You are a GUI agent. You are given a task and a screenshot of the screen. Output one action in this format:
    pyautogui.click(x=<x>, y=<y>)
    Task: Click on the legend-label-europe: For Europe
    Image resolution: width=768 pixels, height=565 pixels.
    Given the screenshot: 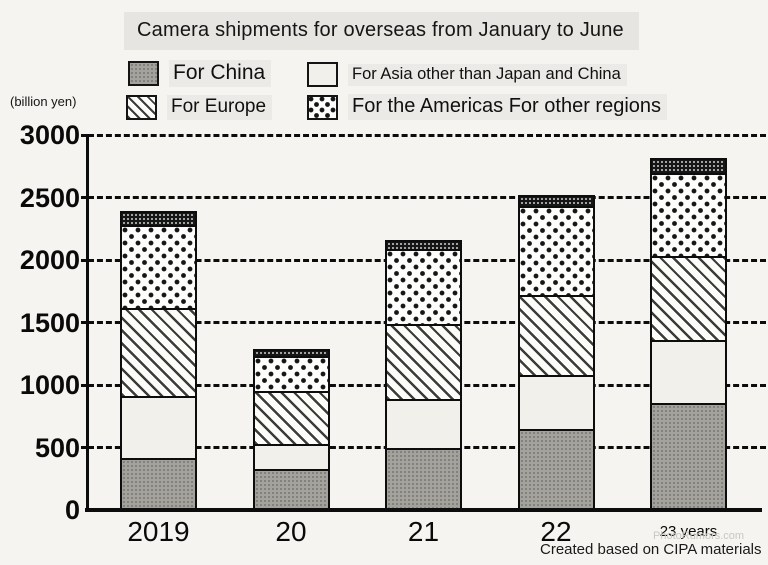 What is the action you would take?
    pyautogui.click(x=220, y=107)
    